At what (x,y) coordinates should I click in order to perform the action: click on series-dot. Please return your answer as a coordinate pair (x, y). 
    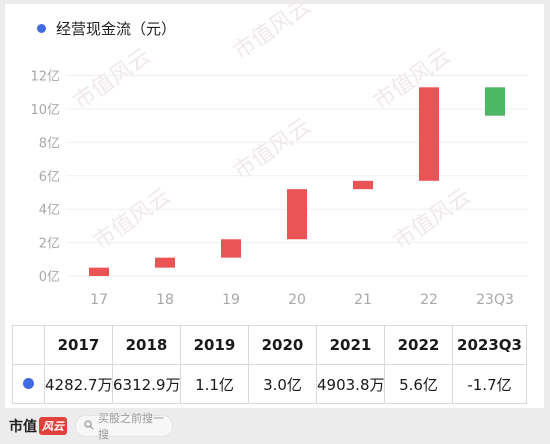
    Looking at the image, I should click on (28, 383).